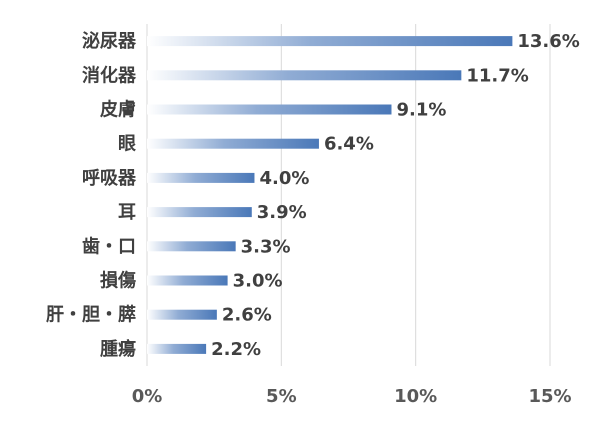 The image size is (604, 426). Describe the element at coordinates (109, 178) in the screenshot. I see `category-label: 呼吸器` at that location.